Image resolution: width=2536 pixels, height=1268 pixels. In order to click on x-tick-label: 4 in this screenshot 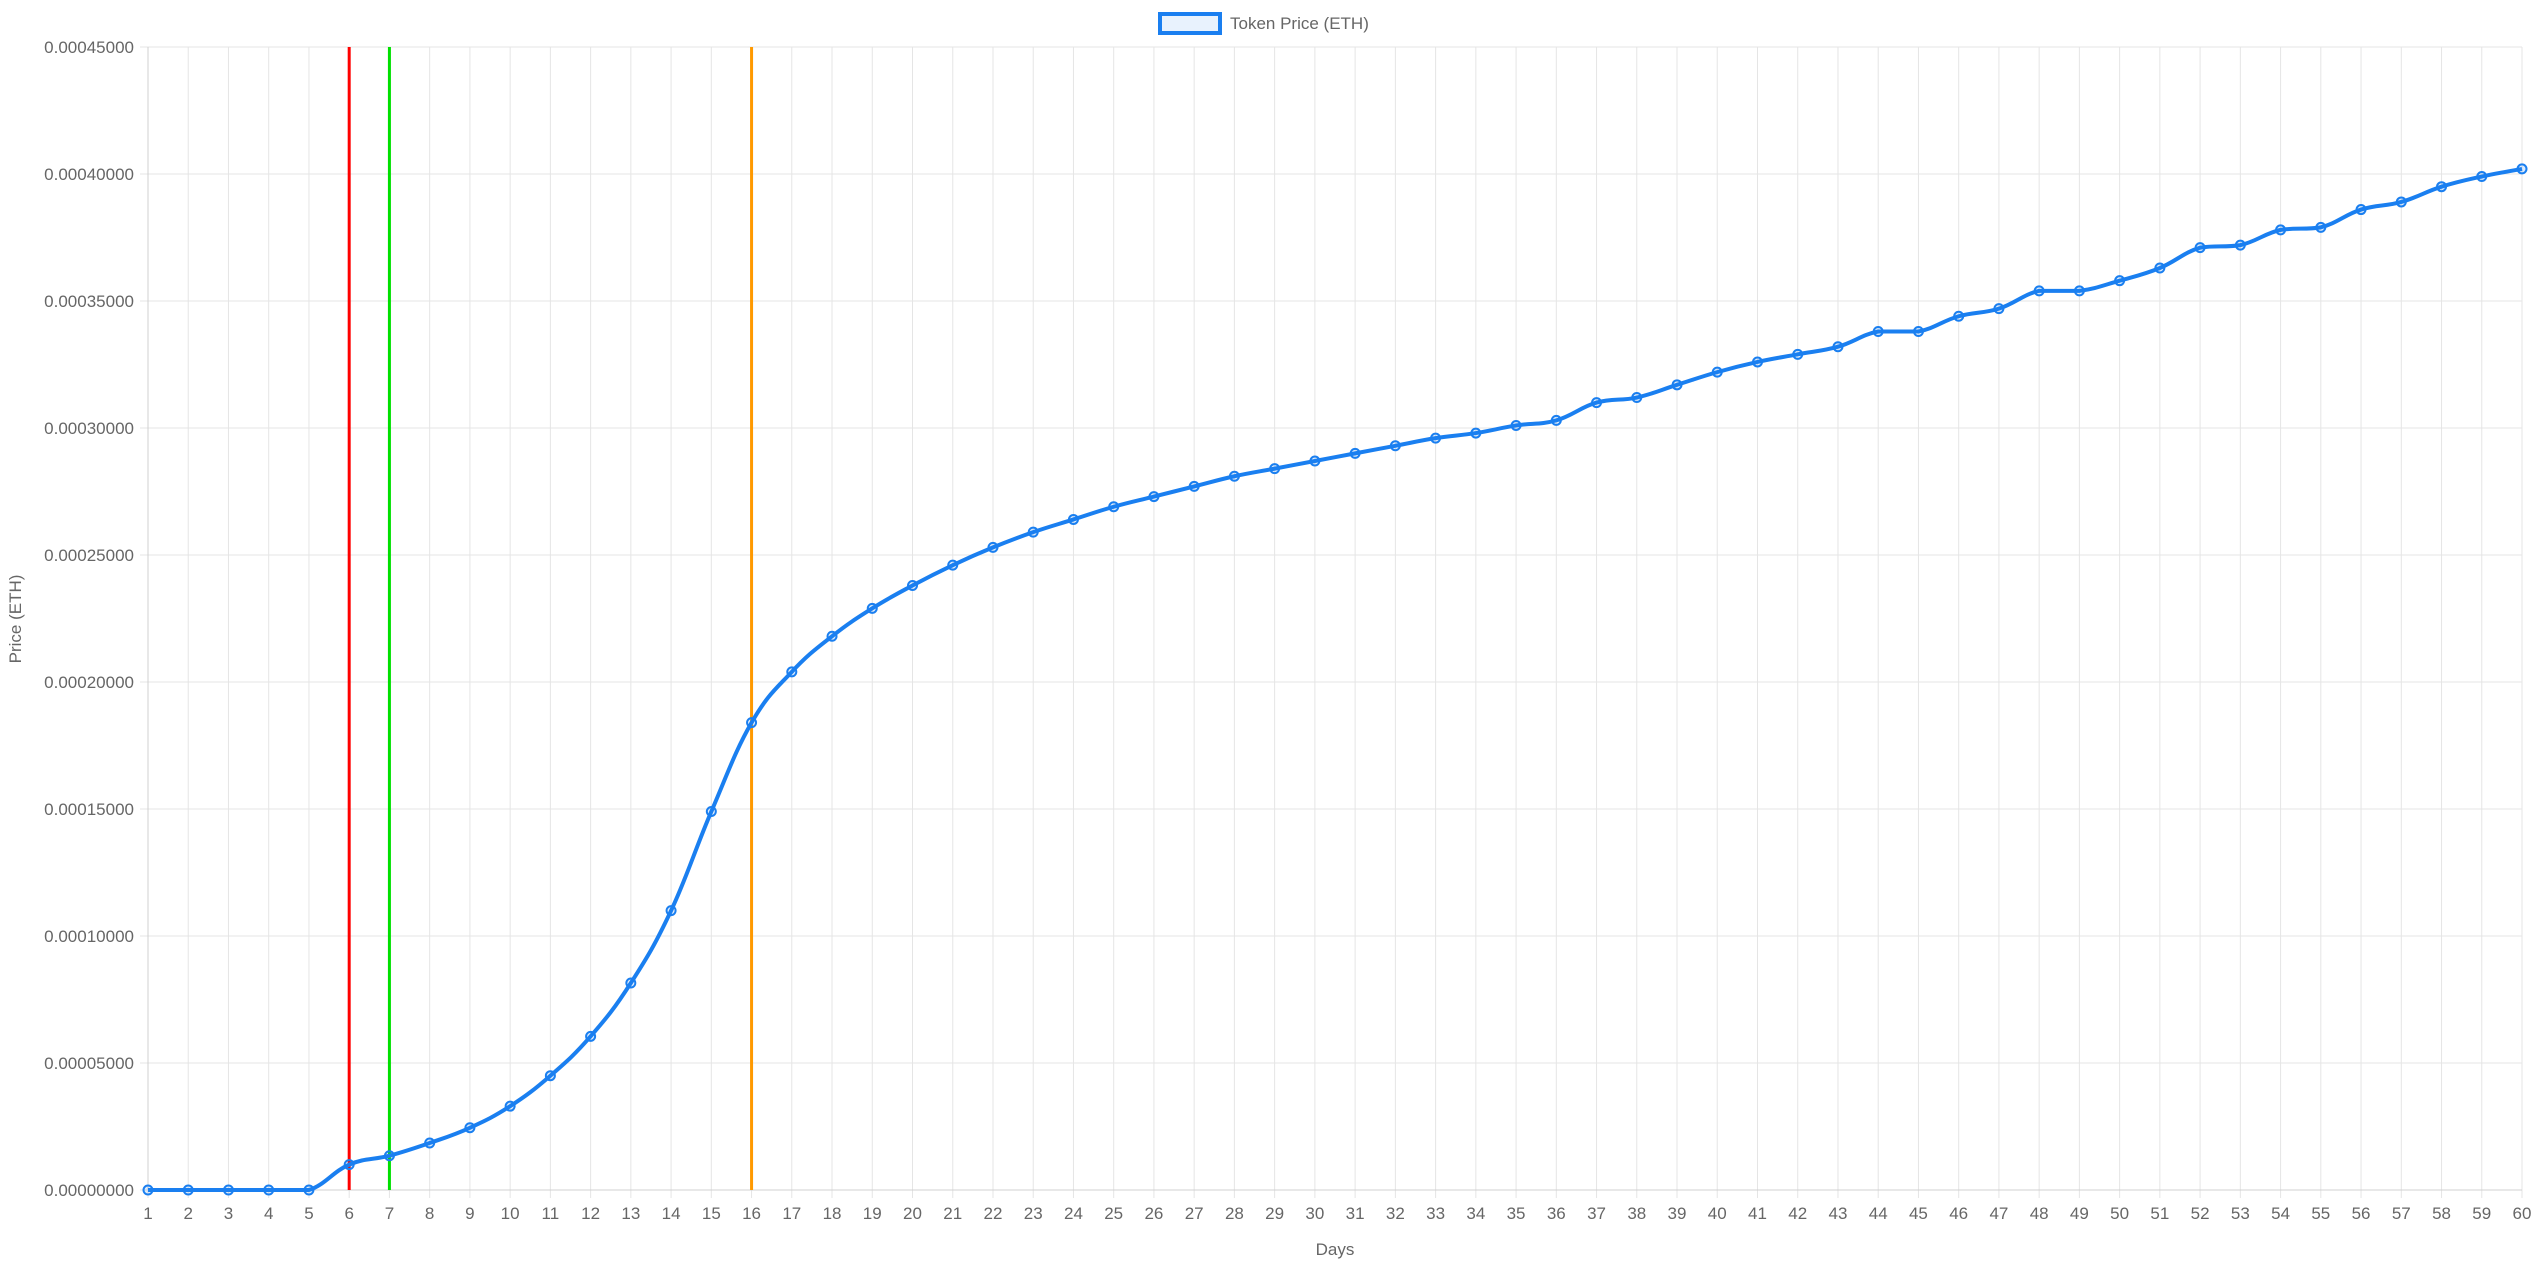, I will do `click(268, 1213)`.